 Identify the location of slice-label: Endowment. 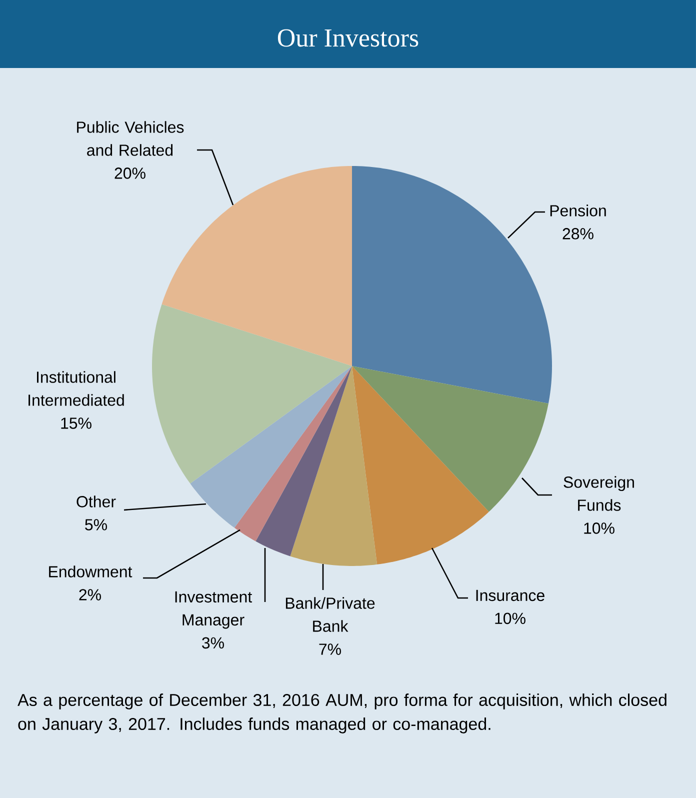
(90, 572).